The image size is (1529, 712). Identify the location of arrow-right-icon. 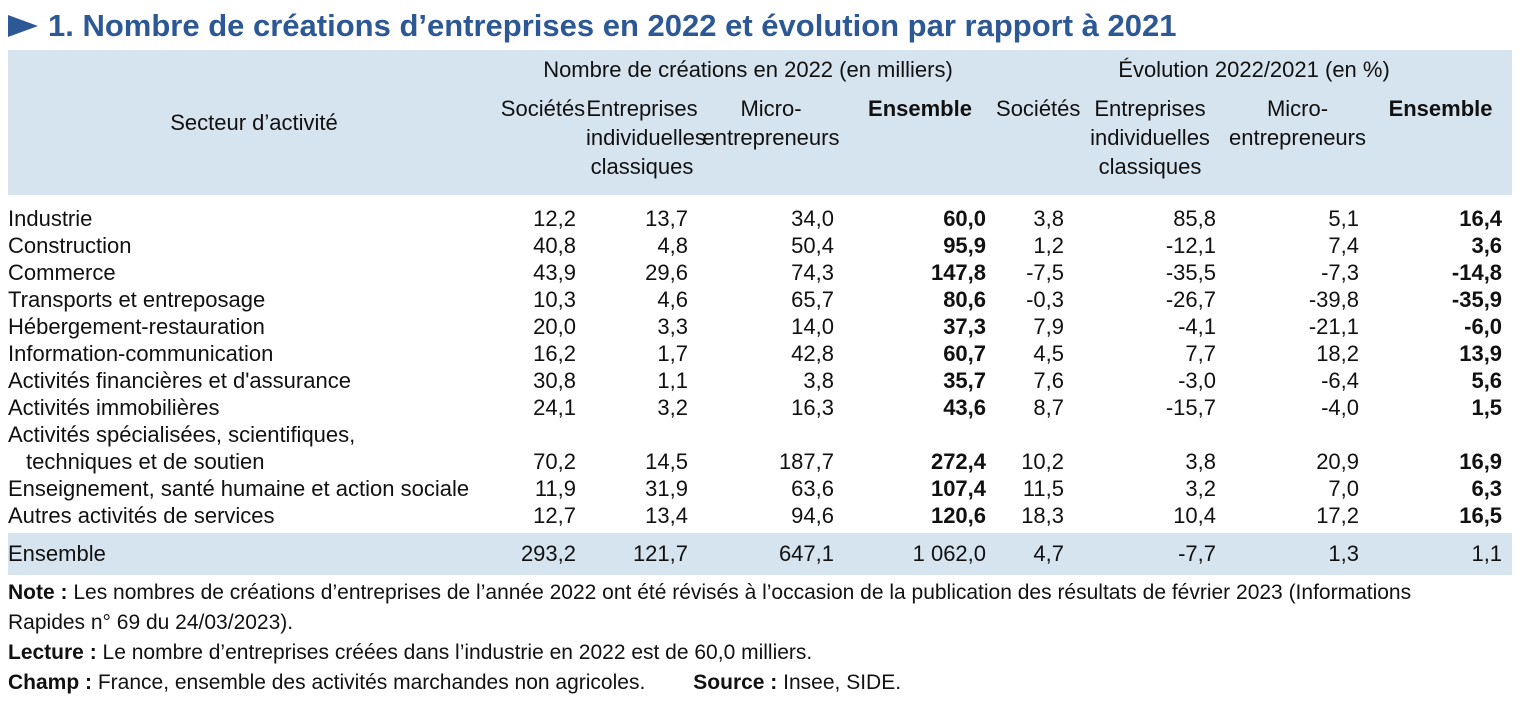
(23, 26).